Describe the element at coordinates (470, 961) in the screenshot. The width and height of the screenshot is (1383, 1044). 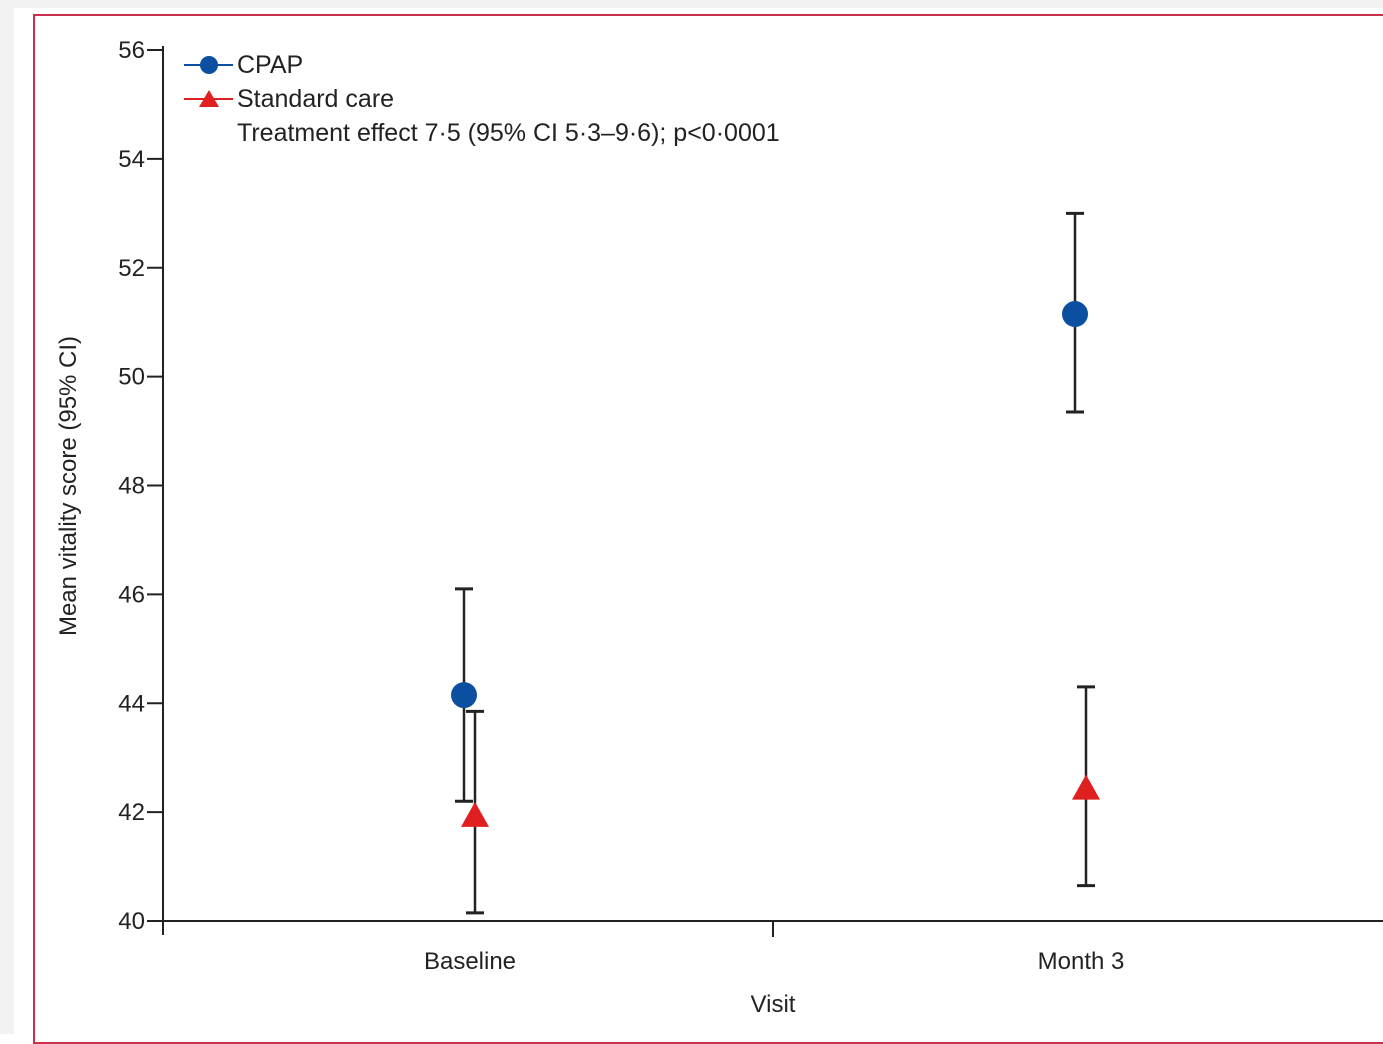
I see `x-tick-label: Baseline` at that location.